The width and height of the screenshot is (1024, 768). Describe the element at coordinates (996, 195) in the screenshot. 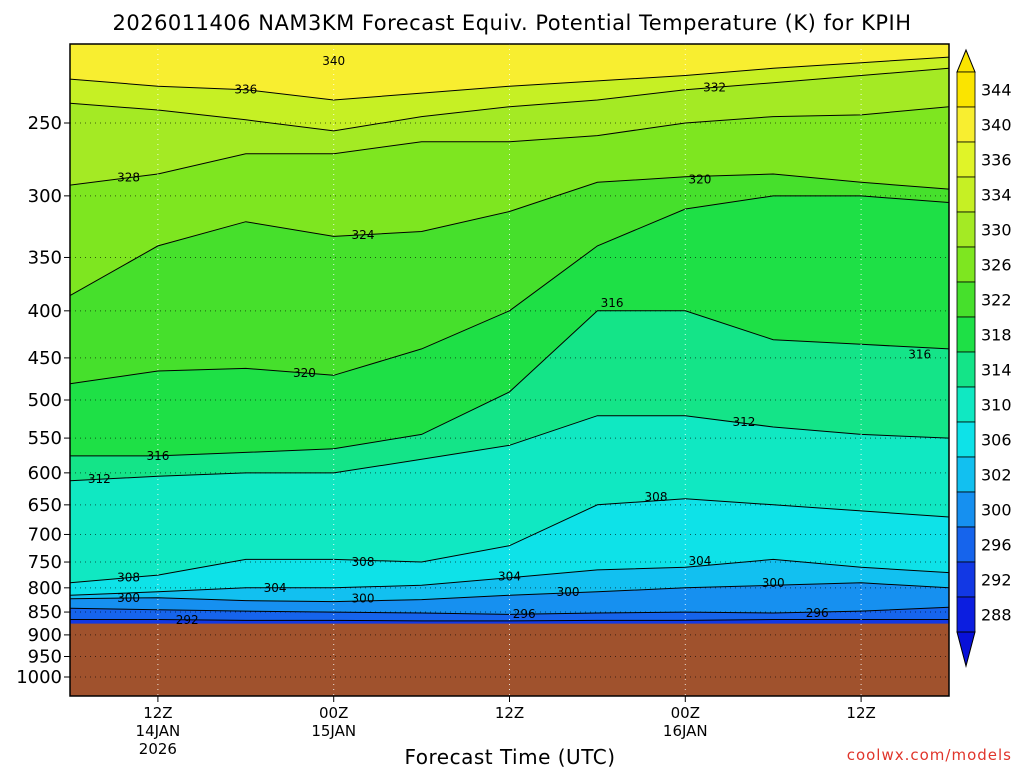

I see `colorbar-tick-label: 334` at that location.